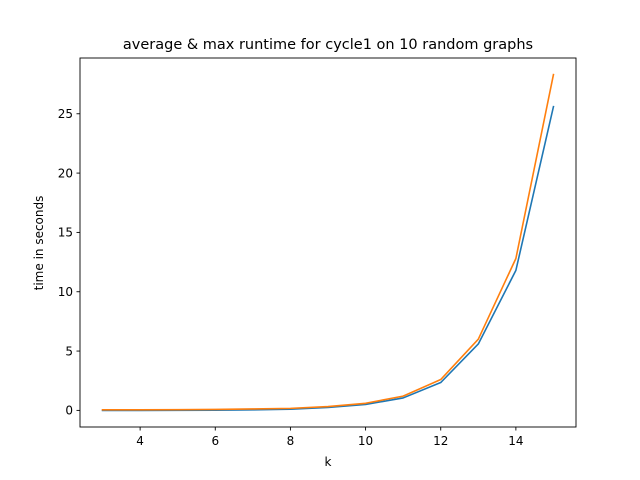 The width and height of the screenshot is (640, 480). I want to click on y-tick-label: 5, so click(69, 351).